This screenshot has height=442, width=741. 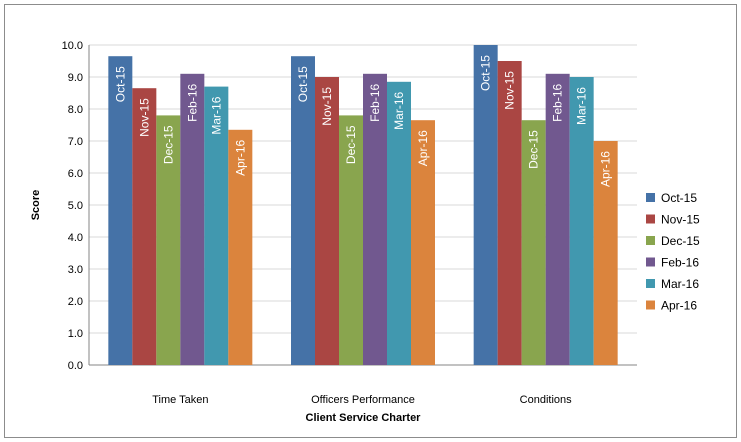 What do you see at coordinates (75, 174) in the screenshot?
I see `y-tick-label: 6.0` at bounding box center [75, 174].